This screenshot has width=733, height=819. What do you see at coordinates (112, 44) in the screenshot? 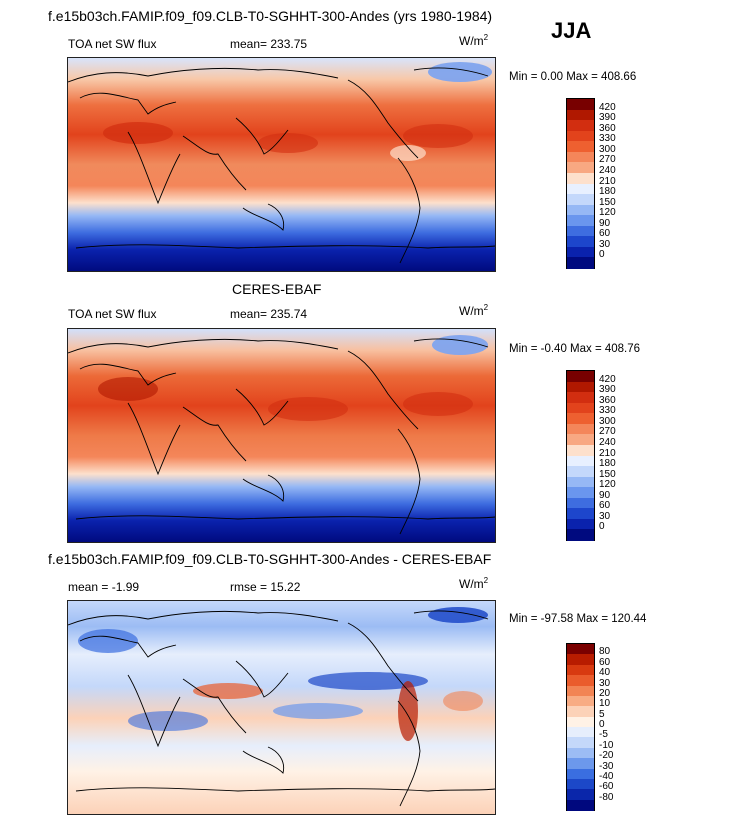
I see `model-variable-label: TOA net SW flux` at bounding box center [112, 44].